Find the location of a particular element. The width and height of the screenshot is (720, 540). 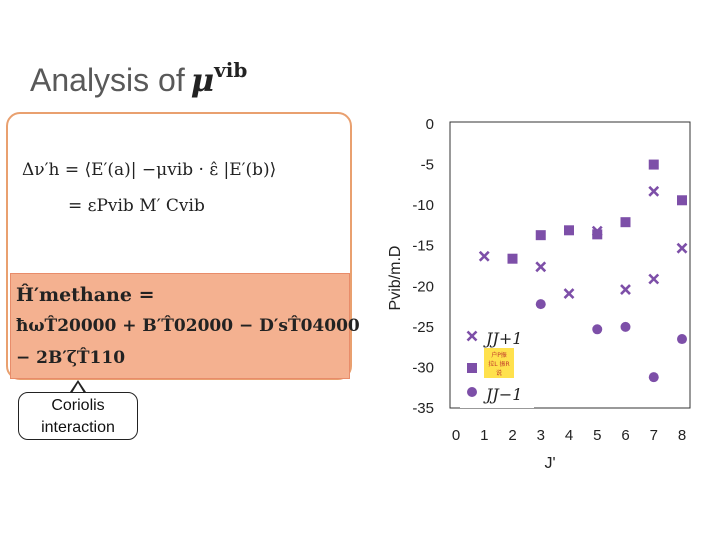

hamiltonian-box is located at coordinates (180, 326).